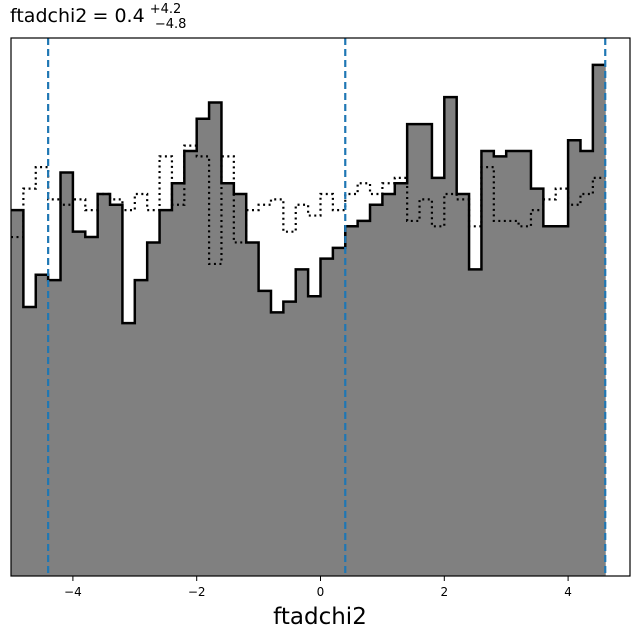 The image size is (640, 639). I want to click on x-tick-label: −2, so click(197, 592).